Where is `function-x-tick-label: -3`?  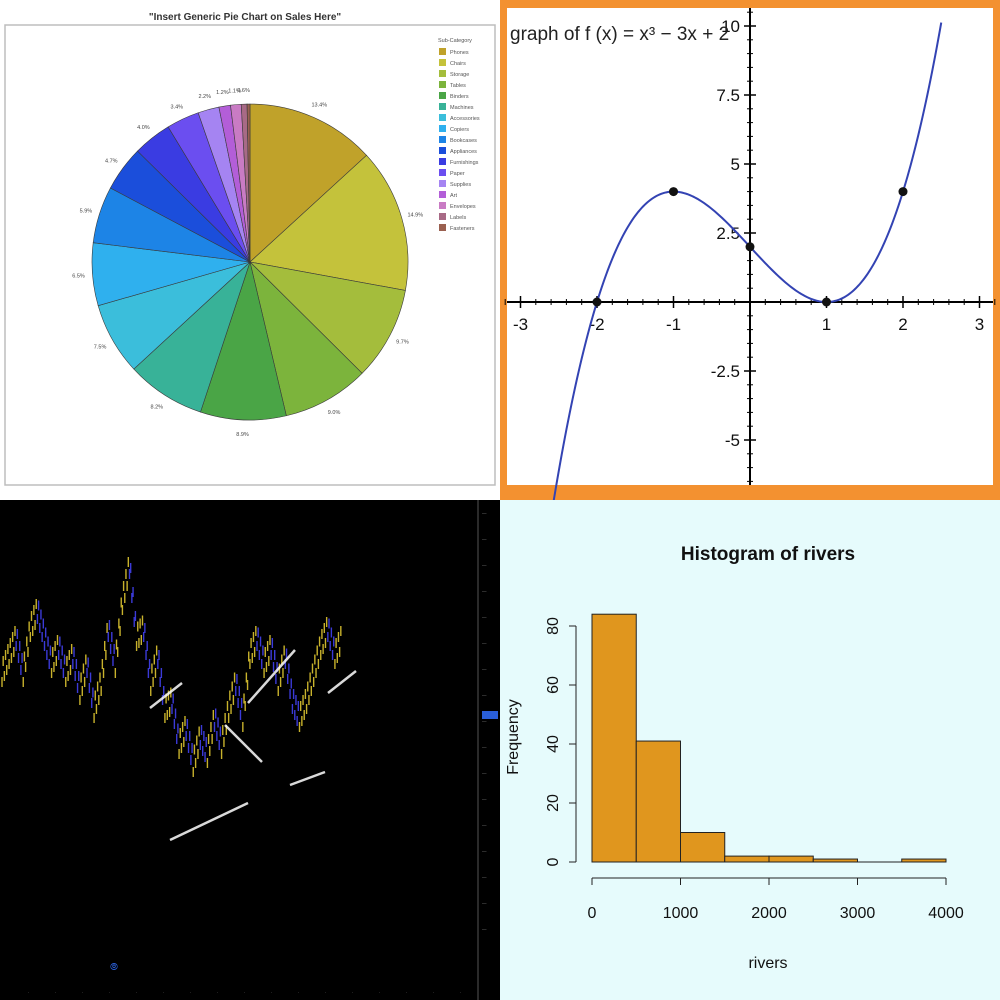 function-x-tick-label: -3 is located at coordinates (520, 324).